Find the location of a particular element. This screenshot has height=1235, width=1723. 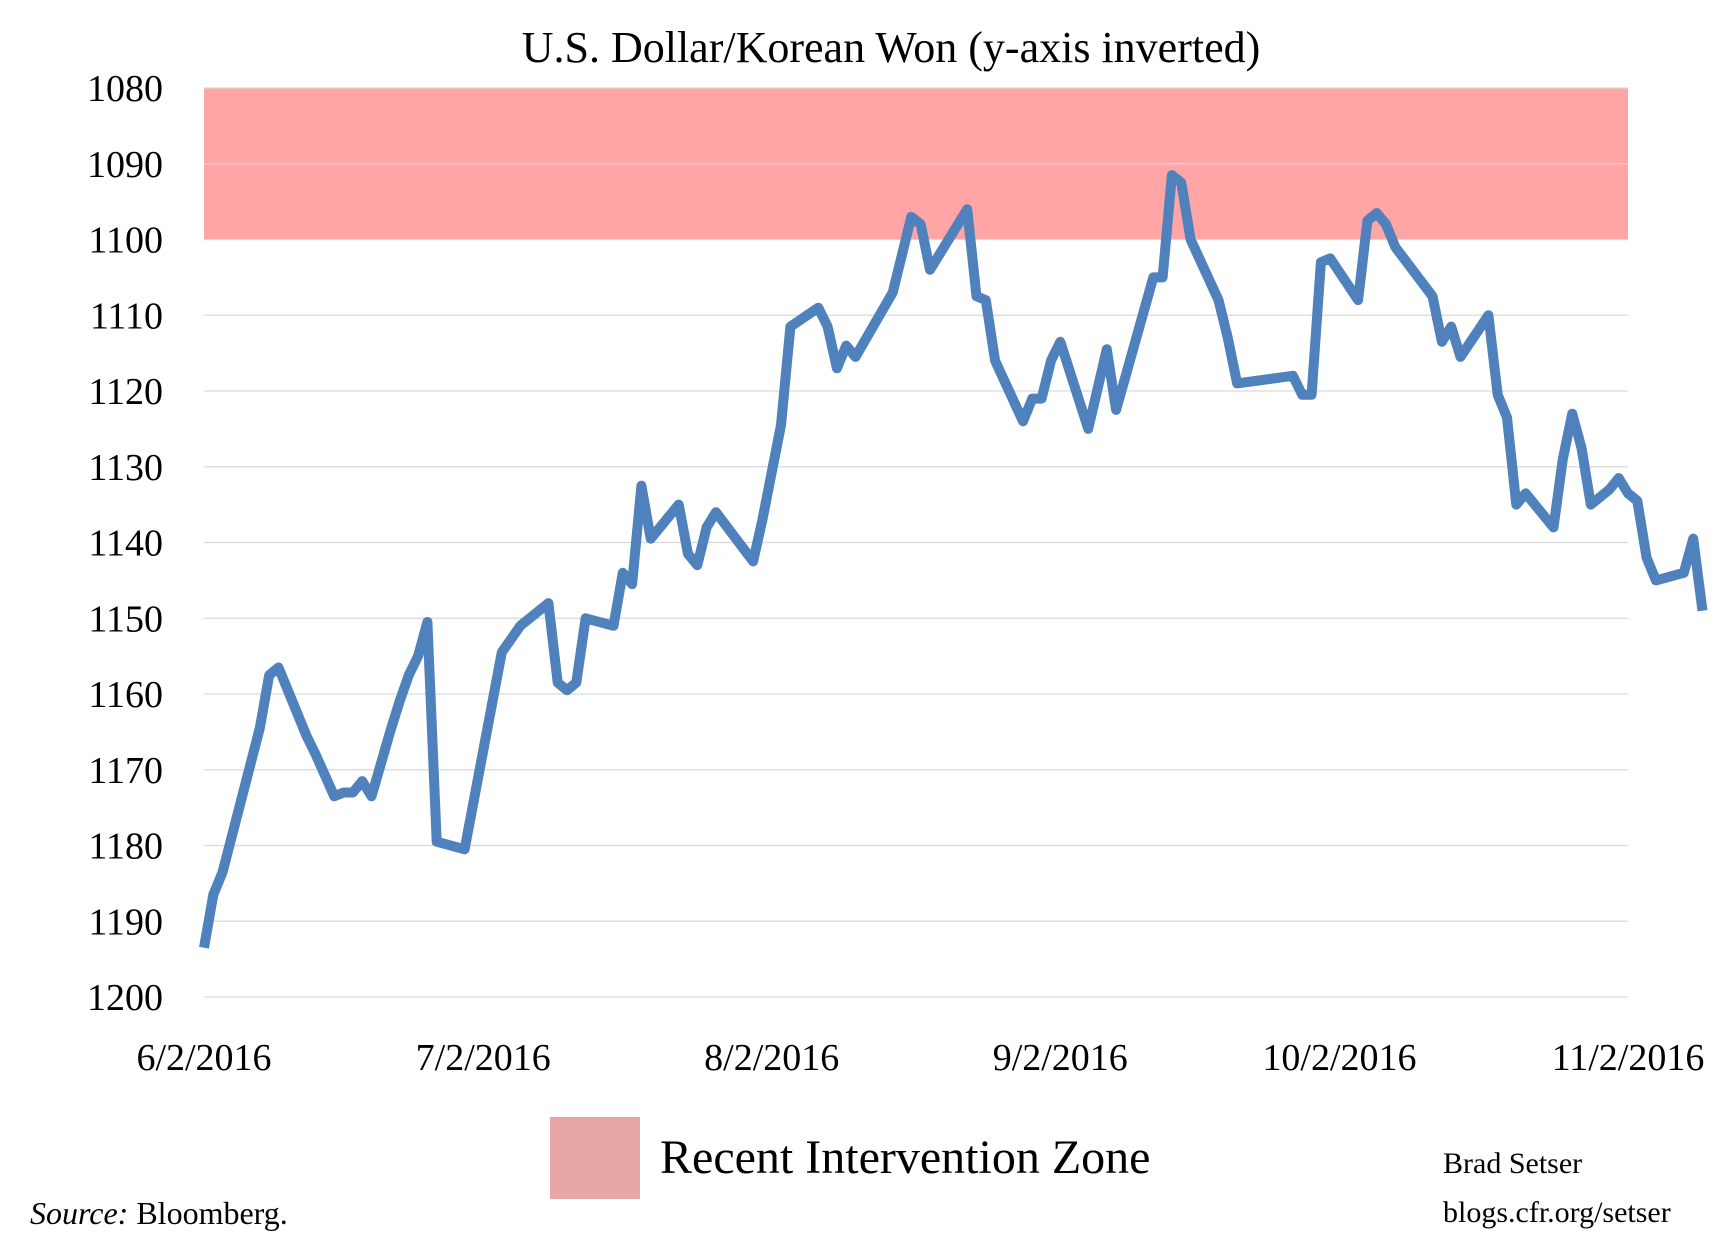

x-tick-label: 10/2/2016 is located at coordinates (1339, 1058).